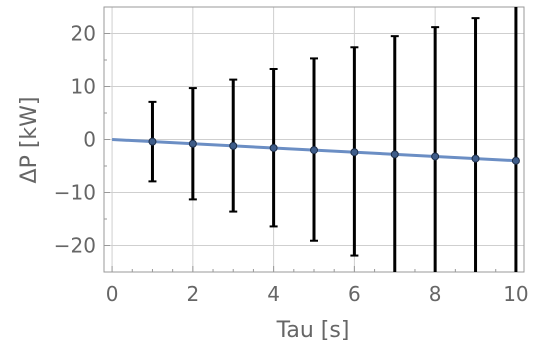  What do you see at coordinates (192, 294) in the screenshot?
I see `x-tick-label: 2` at bounding box center [192, 294].